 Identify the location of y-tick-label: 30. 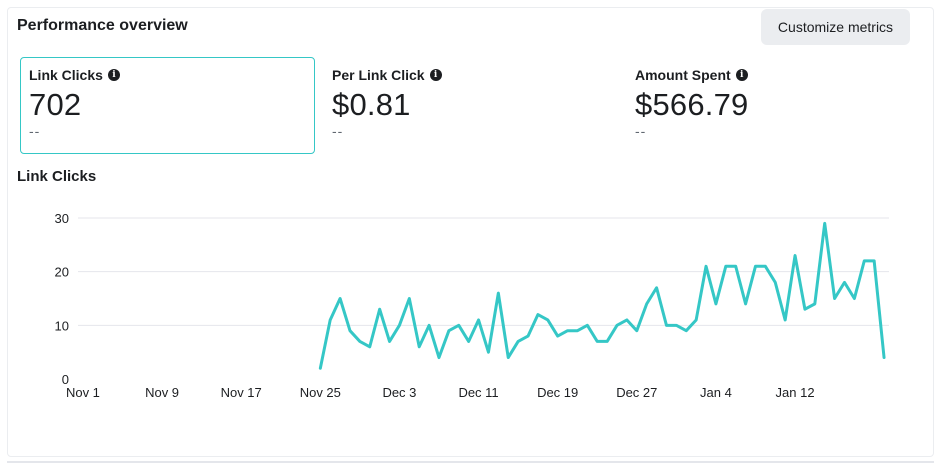
(62, 218).